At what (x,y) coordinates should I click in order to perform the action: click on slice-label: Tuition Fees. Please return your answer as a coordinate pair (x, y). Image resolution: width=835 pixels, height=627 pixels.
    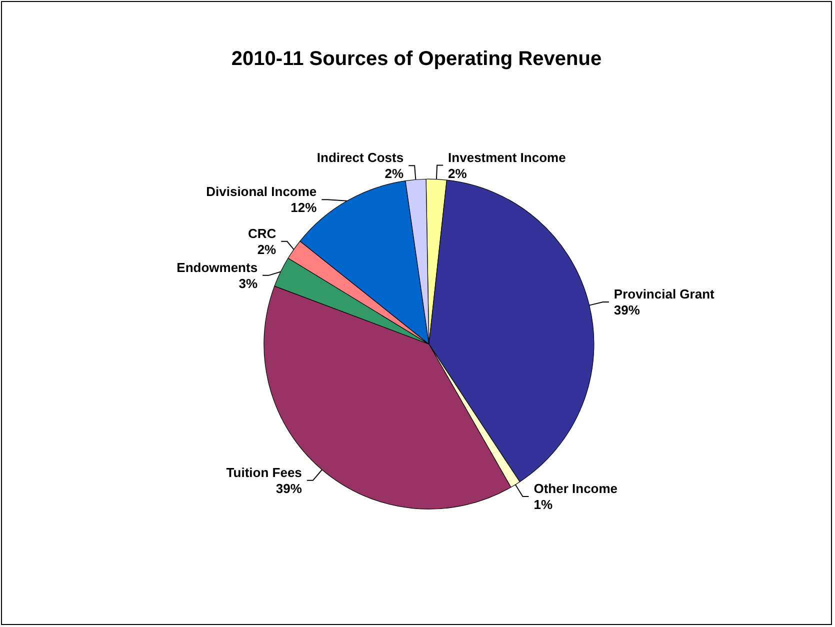
    Looking at the image, I should click on (264, 472).